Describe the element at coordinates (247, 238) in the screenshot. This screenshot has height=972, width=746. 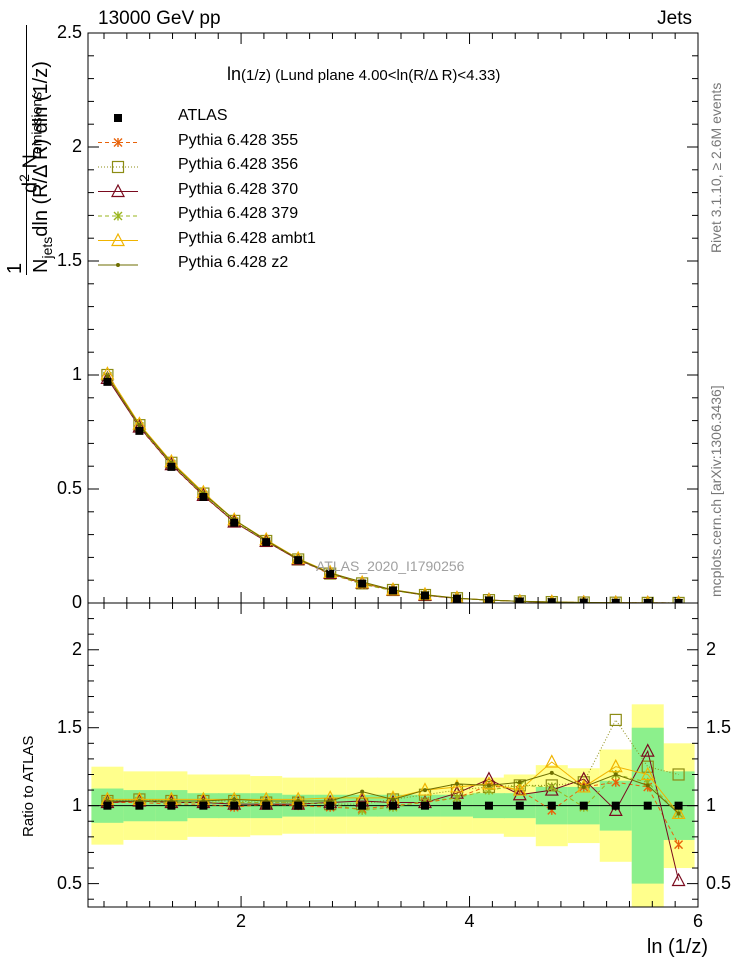
I see `legend-label: Pythia 6.428 ambt1` at that location.